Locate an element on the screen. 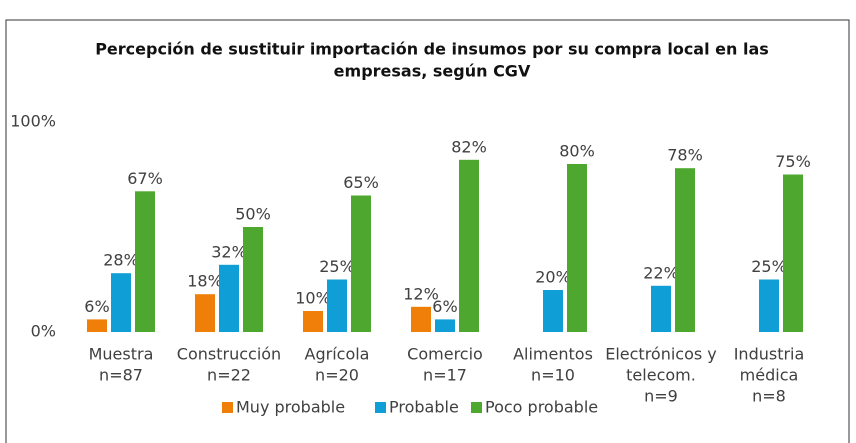 The width and height of the screenshot is (856, 443). x-tick-label: telecom. is located at coordinates (661, 375).